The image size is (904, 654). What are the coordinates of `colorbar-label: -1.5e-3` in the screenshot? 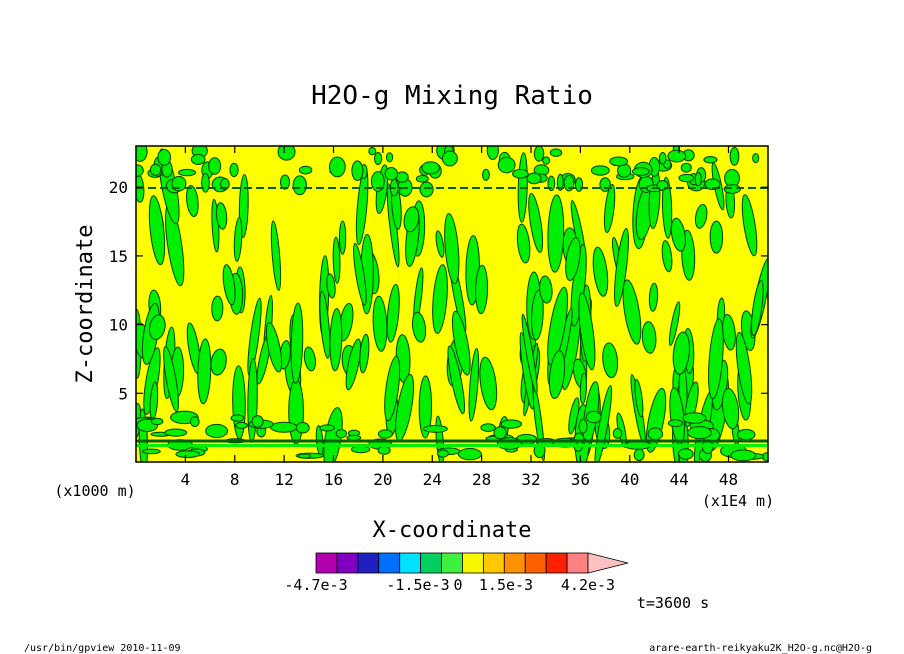 It's located at (417, 585).